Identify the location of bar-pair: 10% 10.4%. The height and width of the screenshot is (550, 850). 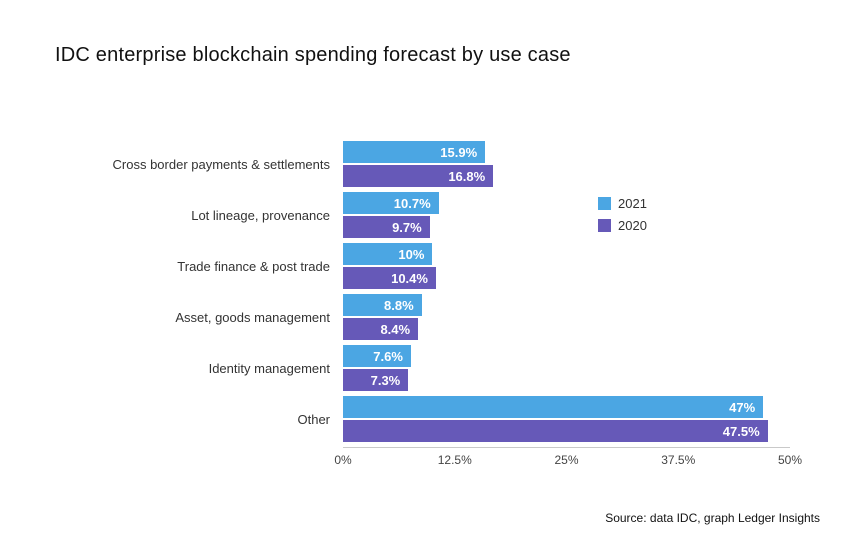
(566, 266).